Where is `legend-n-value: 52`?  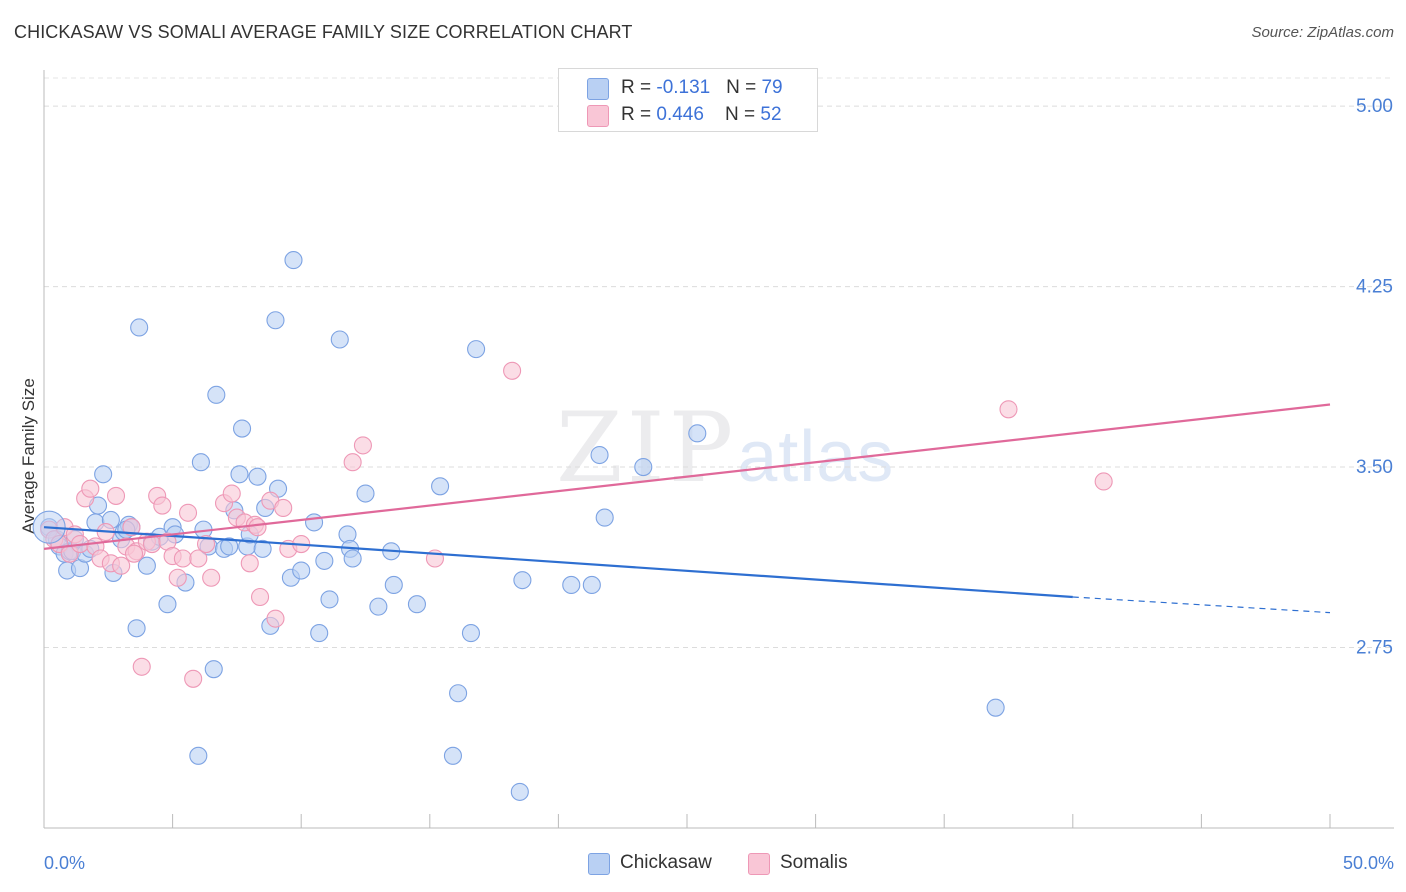
legend-n-value: 52 is located at coordinates (771, 114).